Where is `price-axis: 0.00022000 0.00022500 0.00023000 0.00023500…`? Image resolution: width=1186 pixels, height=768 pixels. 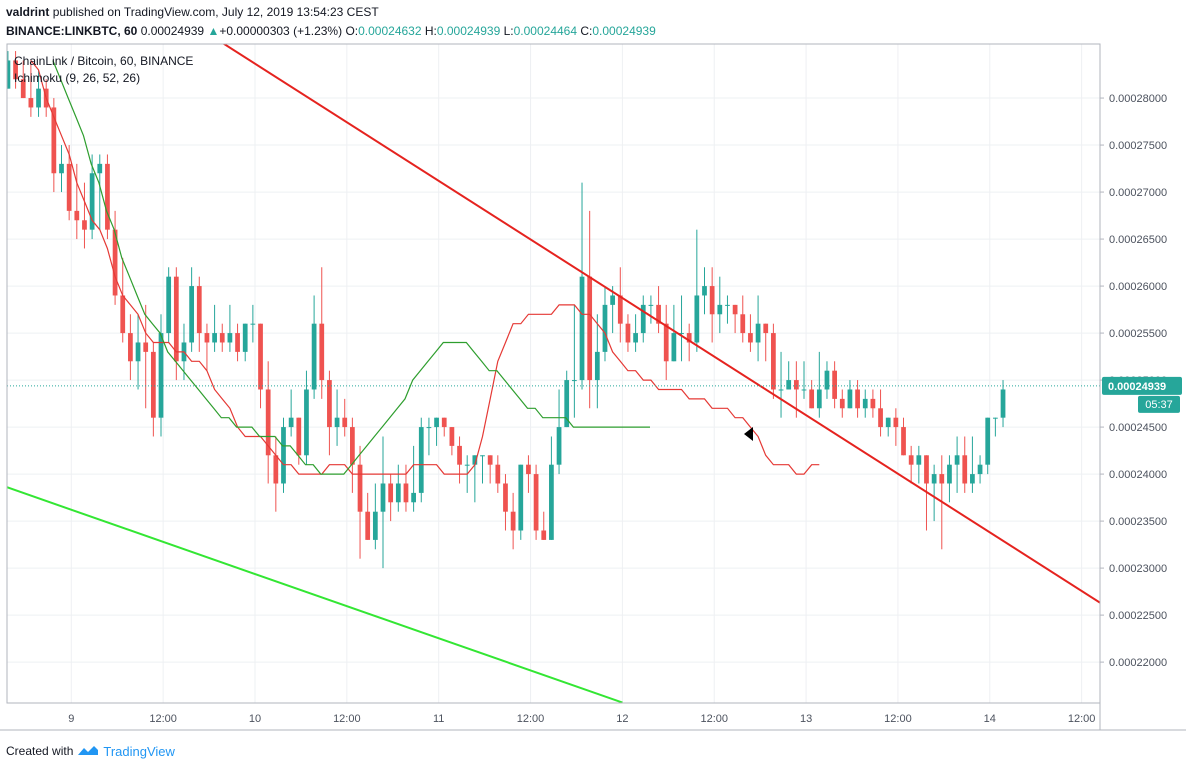 price-axis: 0.00022000 0.00022500 0.00023000 0.00023500… is located at coordinates (1141, 381).